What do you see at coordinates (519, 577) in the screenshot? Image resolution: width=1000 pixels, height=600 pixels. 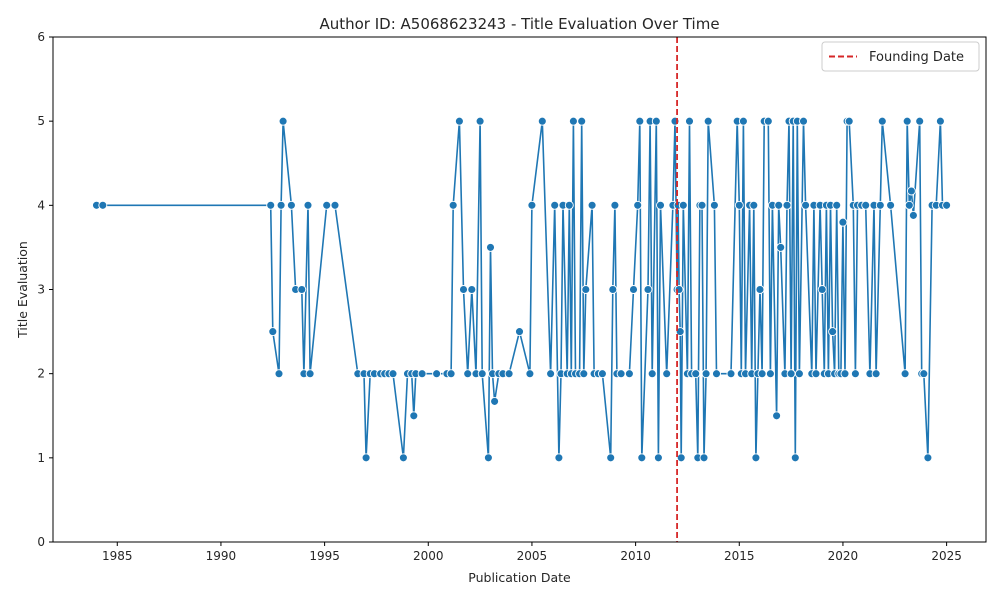 I see `x-axis-label: Publication Date` at bounding box center [519, 577].